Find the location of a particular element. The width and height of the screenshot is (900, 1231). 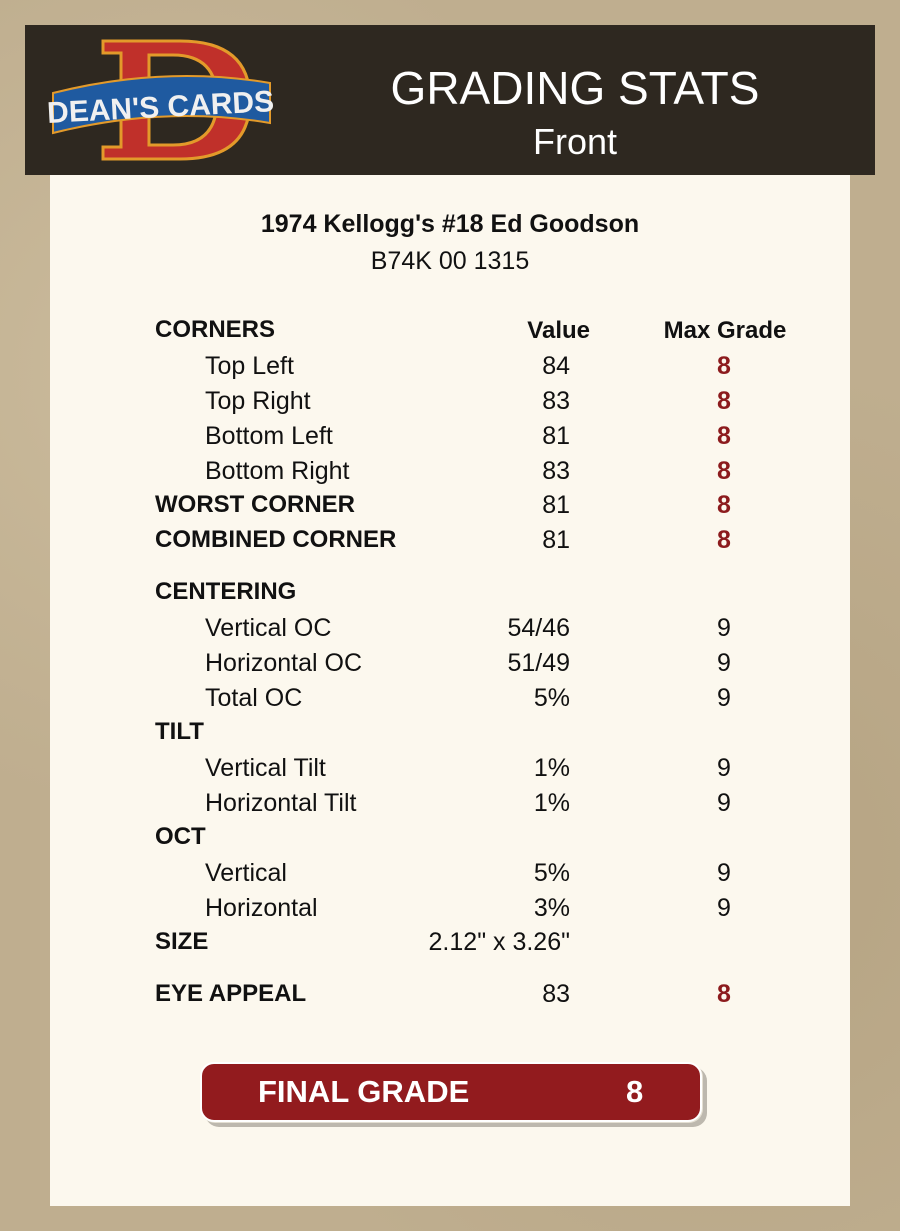

stat-row: Horizontal Tilt 1% 9 is located at coordinates (450, 803).